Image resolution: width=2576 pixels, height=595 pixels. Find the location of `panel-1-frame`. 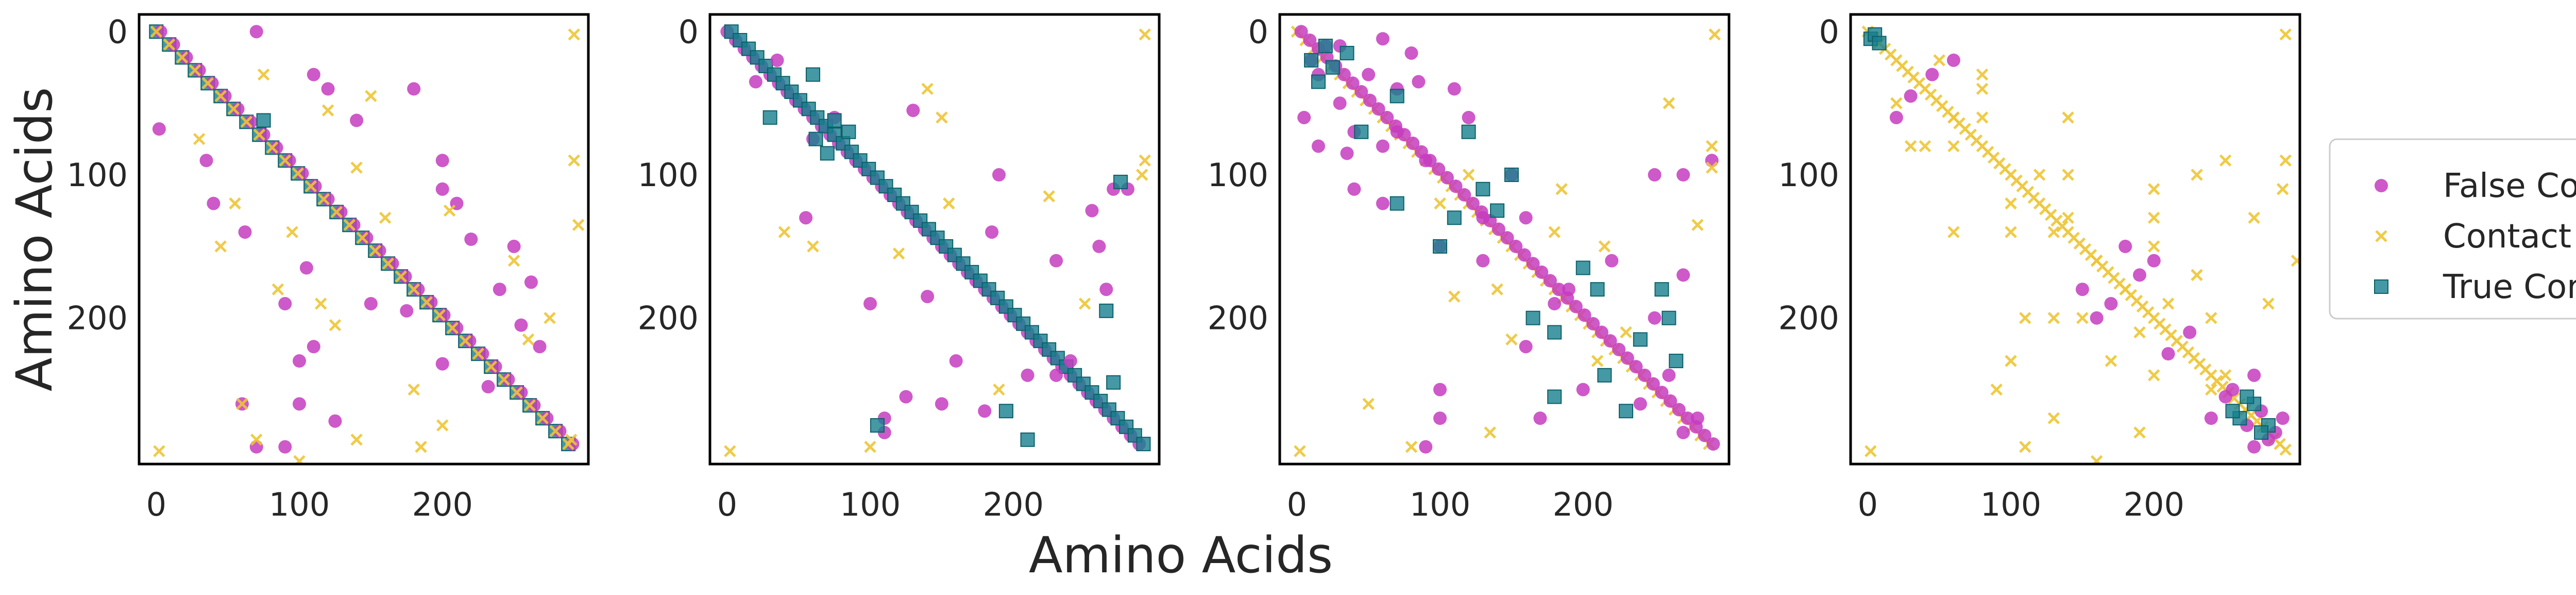

panel-1-frame is located at coordinates (364, 239).